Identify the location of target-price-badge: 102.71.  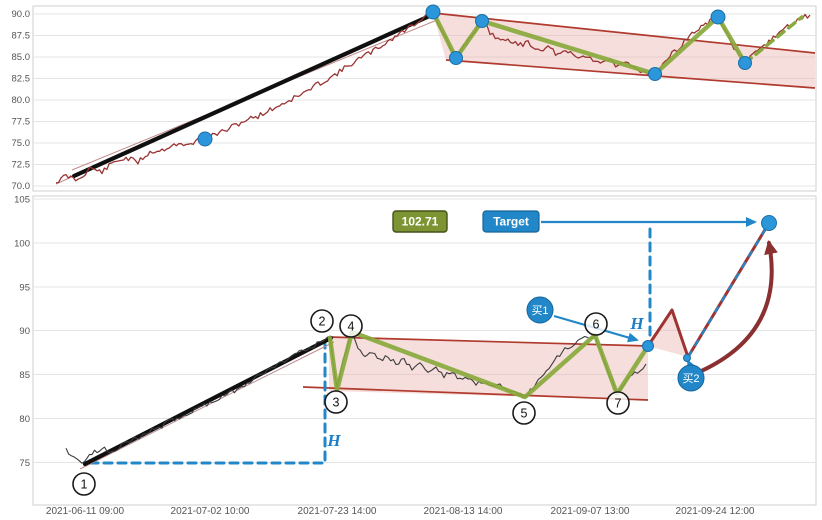
(420, 221).